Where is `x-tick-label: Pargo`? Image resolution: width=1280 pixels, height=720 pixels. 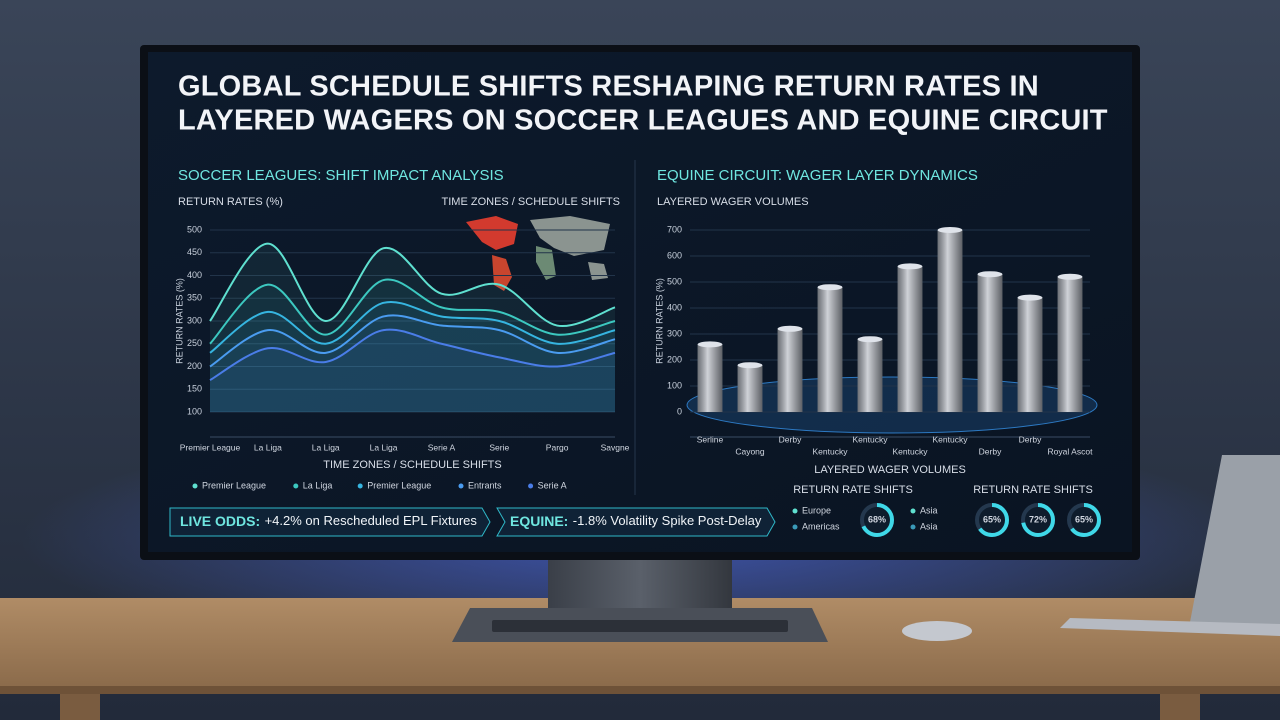 x-tick-label: Pargo is located at coordinates (557, 447).